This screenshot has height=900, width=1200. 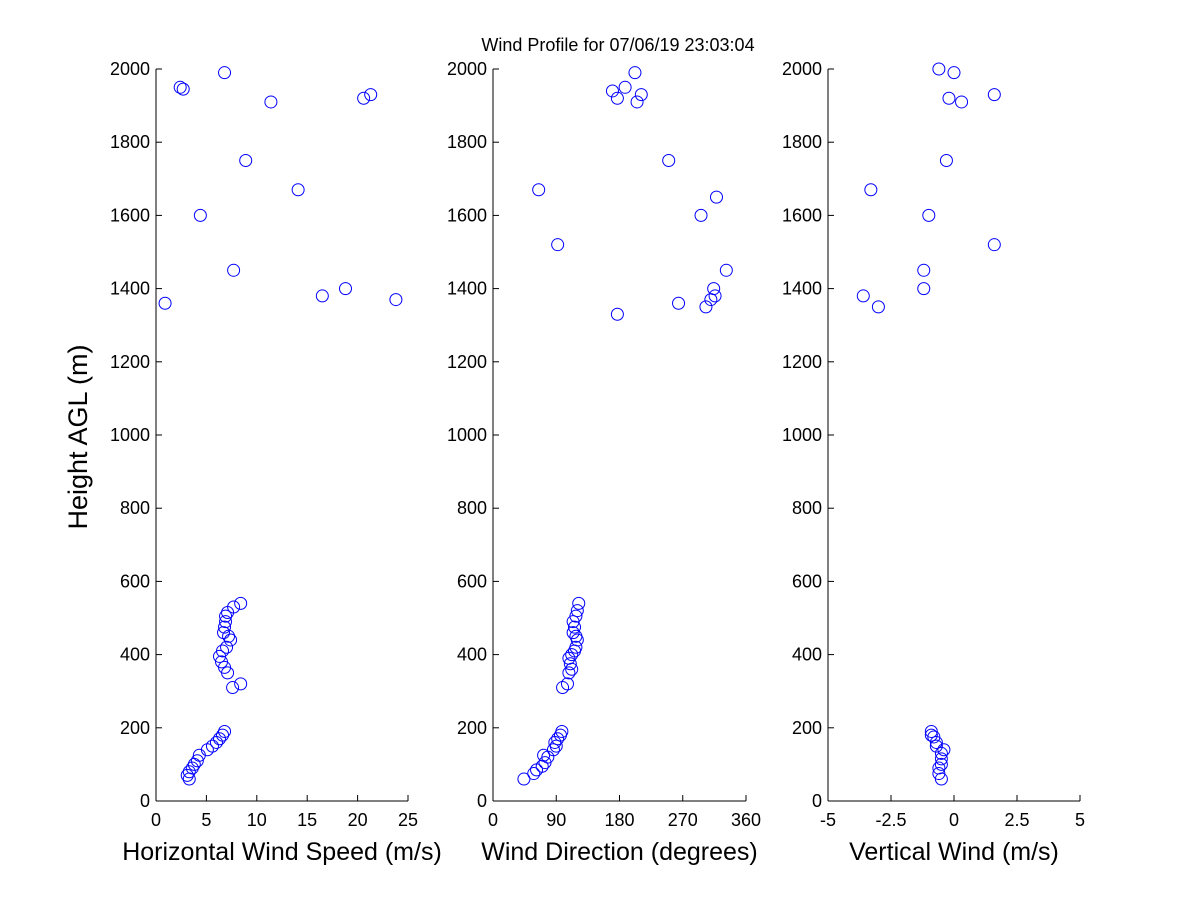 I want to click on x-tick-label: 180, so click(x=619, y=820).